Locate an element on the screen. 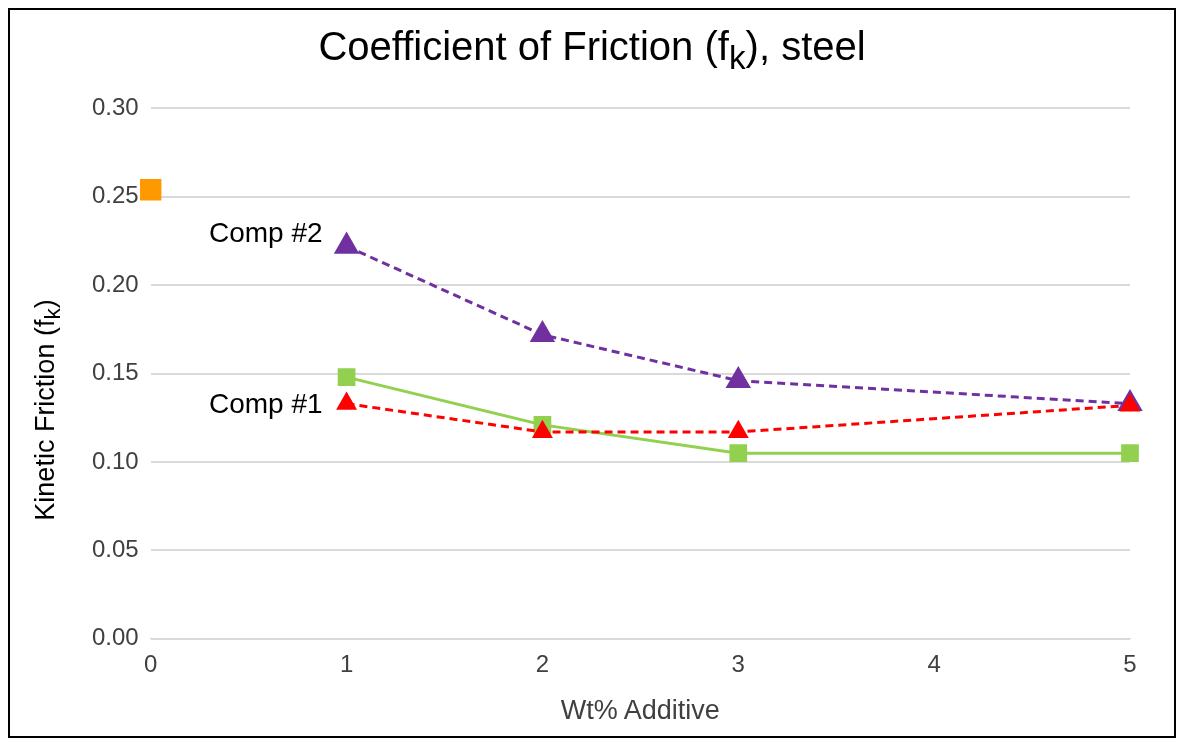  series-label: Comp #1 is located at coordinates (265, 404).